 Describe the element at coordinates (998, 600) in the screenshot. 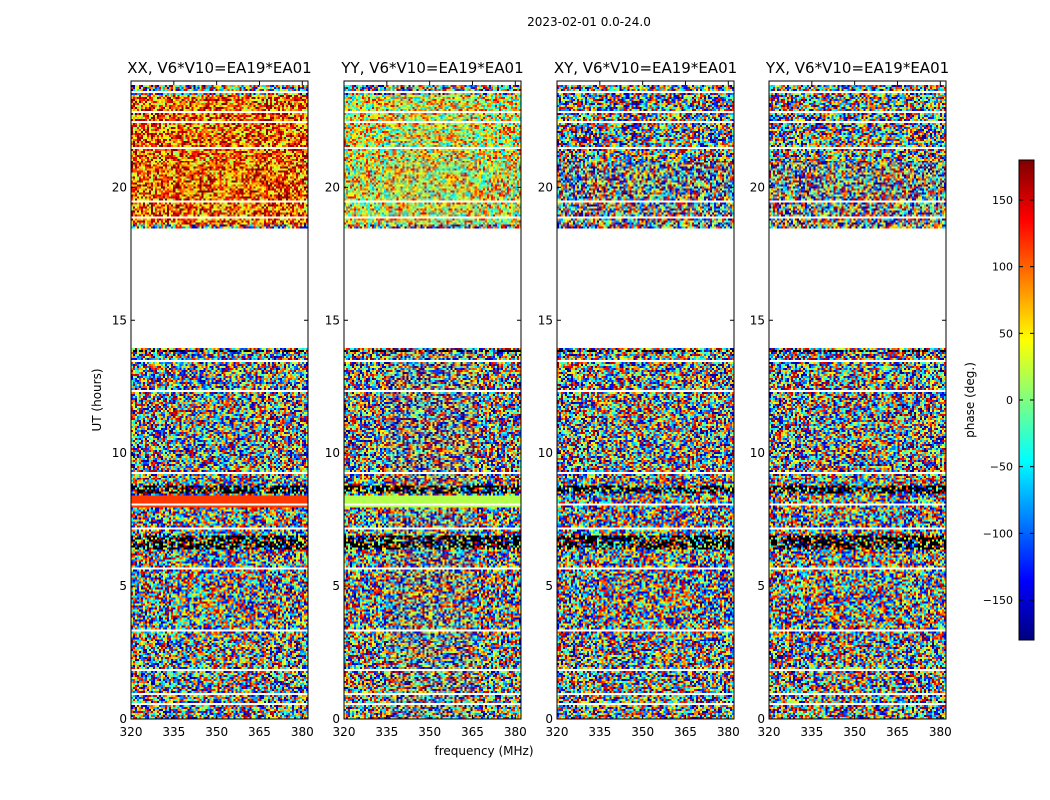

I see `colorbar-tick-label: −150` at that location.